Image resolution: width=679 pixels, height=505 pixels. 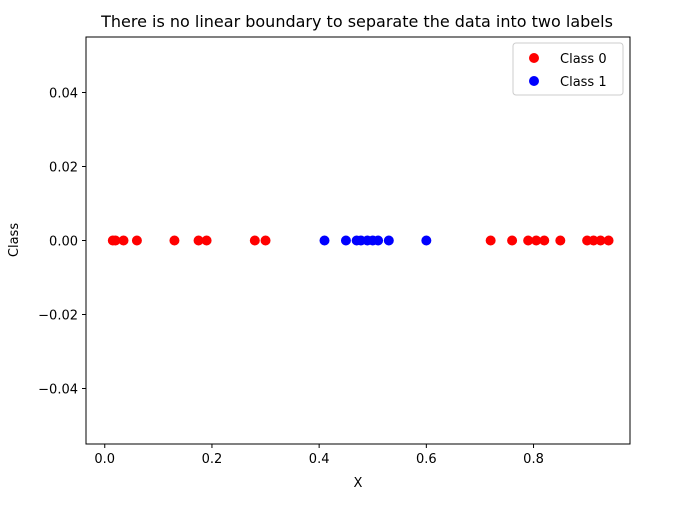 I want to click on legend-label-class-0: Class 0, so click(x=583, y=59).